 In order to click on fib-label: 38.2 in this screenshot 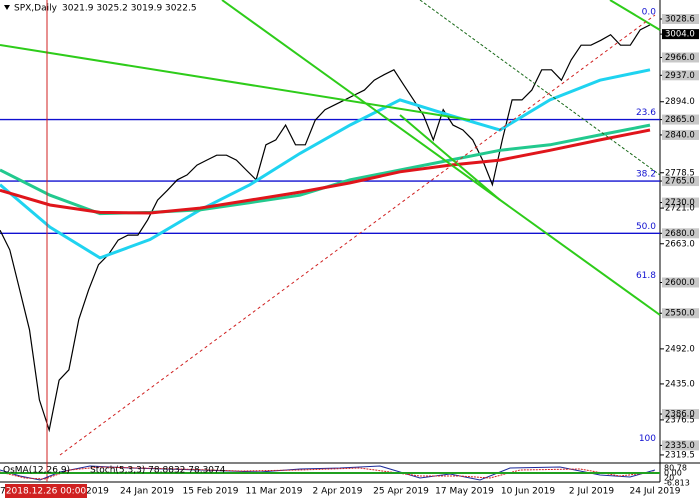, I will do `click(646, 175)`.